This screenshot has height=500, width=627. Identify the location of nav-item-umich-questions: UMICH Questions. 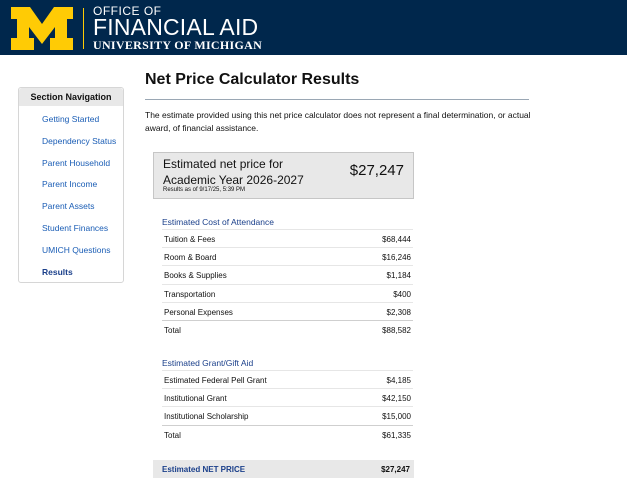
(76, 249).